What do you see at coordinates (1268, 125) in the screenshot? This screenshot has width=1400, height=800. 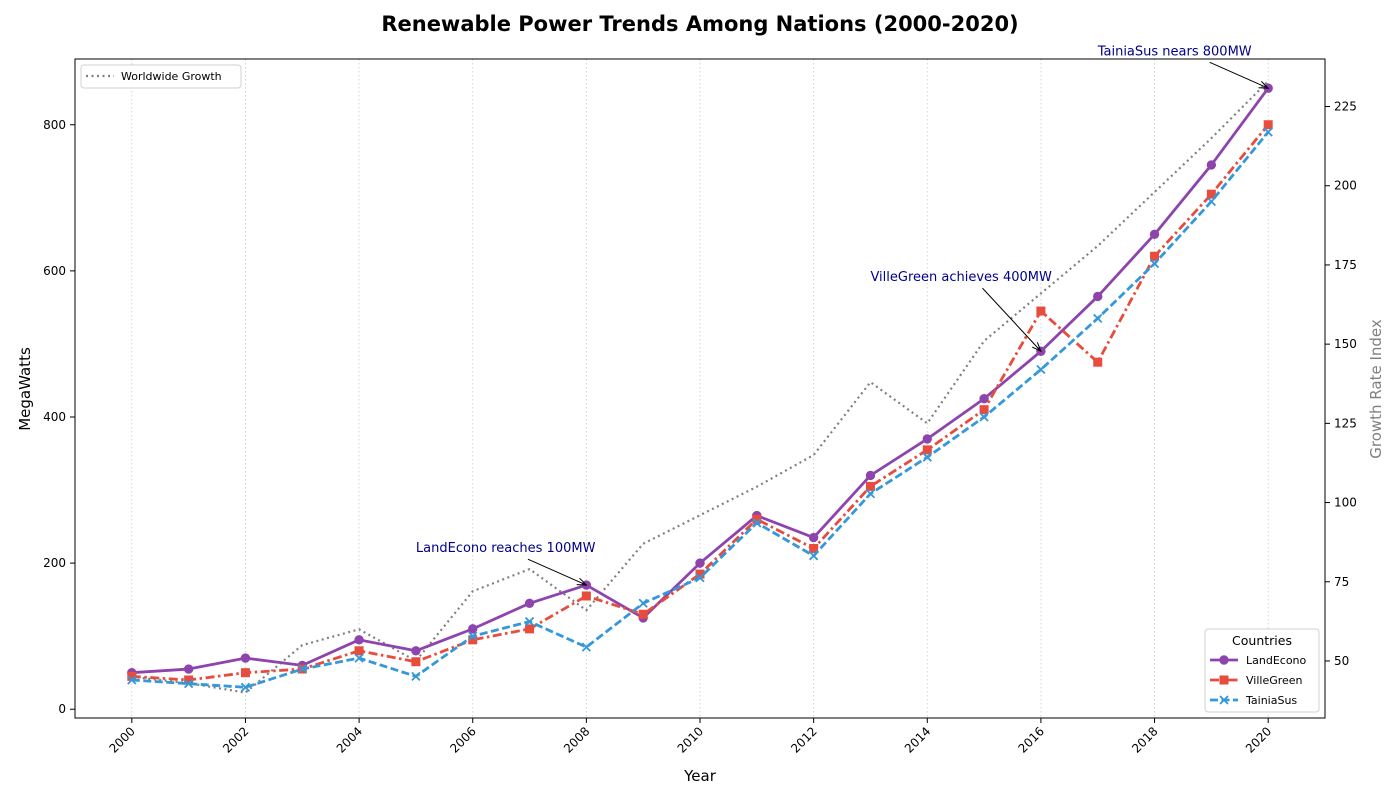 I see `point-villegreen-2020` at bounding box center [1268, 125].